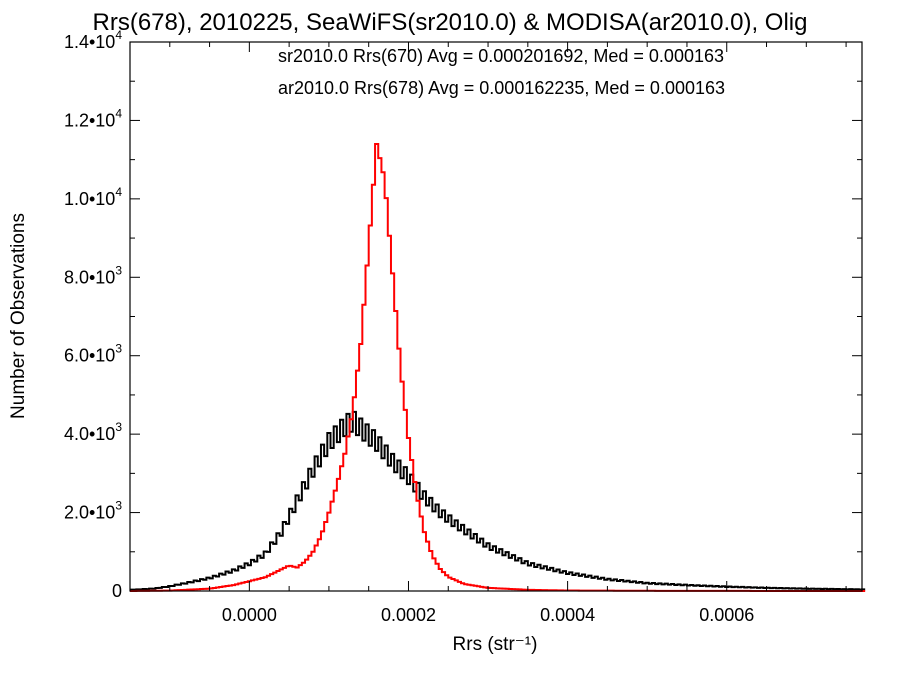  I want to click on y-tick-label: 1.4•104, so click(93, 40).